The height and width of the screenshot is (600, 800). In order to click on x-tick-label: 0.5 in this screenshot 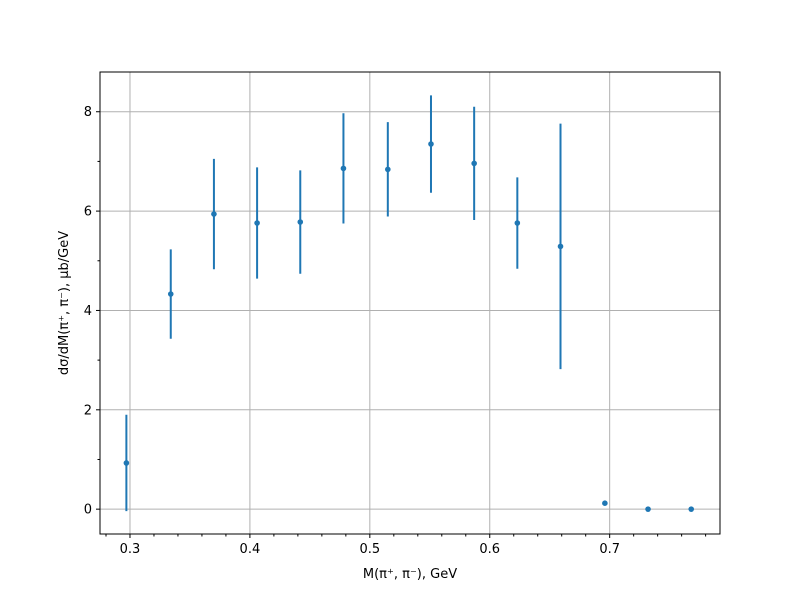, I will do `click(369, 549)`.